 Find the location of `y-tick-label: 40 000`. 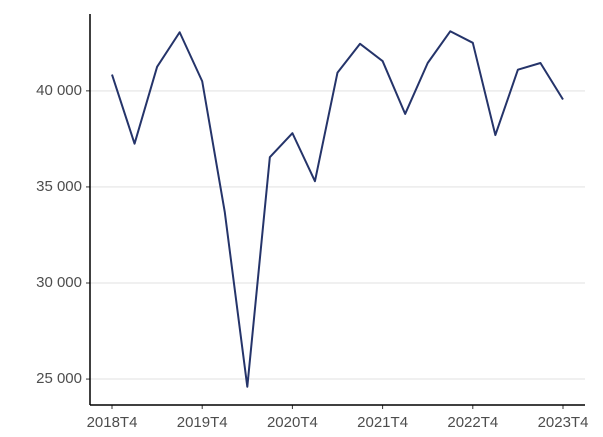

y-tick-label: 40 000 is located at coordinates (59, 90).